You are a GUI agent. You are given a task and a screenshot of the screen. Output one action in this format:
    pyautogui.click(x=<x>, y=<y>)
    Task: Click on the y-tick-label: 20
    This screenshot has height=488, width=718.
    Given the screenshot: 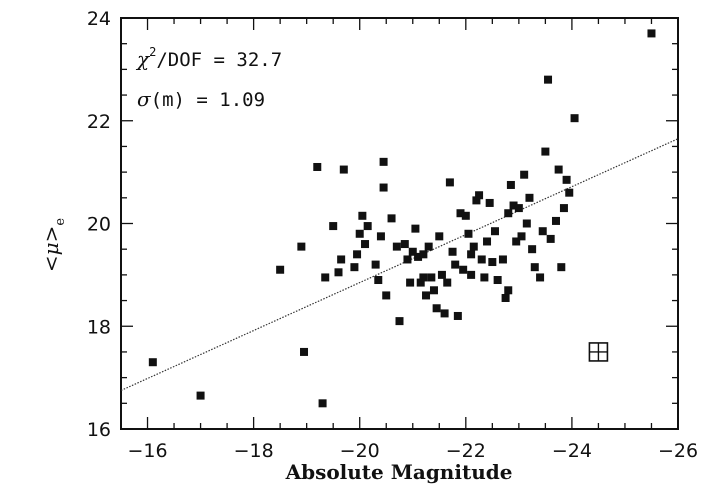 What is the action you would take?
    pyautogui.click(x=99, y=225)
    